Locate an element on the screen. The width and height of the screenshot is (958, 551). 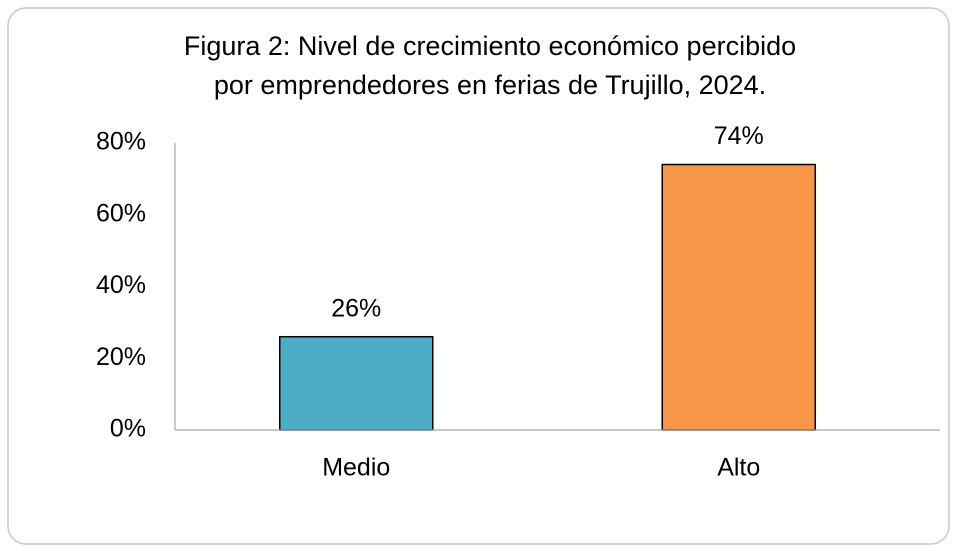
data-label: 26% is located at coordinates (356, 308).